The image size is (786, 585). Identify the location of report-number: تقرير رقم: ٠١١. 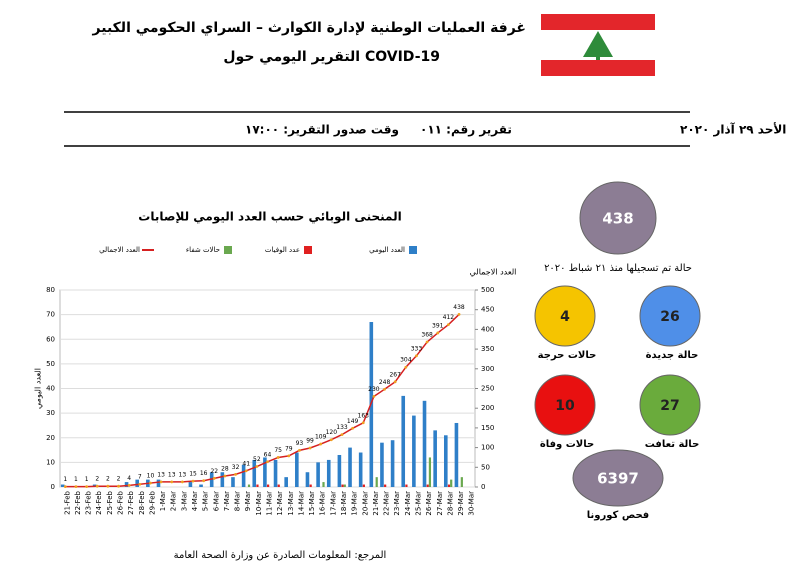
(466, 130).